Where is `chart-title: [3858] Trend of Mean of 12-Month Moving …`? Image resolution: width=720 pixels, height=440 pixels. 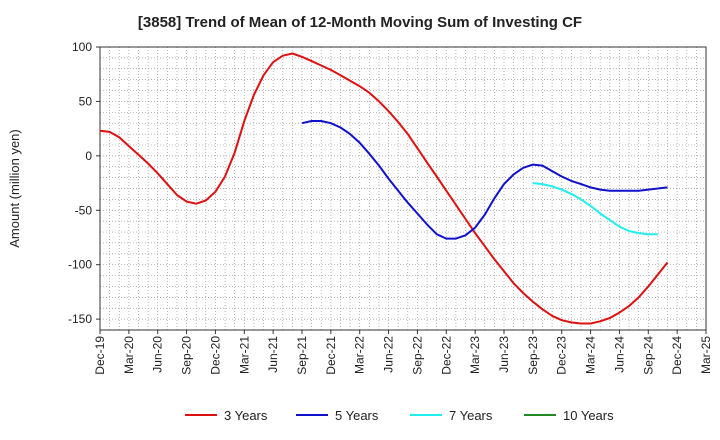
chart-title: [3858] Trend of Mean of 12-Month Moving … is located at coordinates (360, 22).